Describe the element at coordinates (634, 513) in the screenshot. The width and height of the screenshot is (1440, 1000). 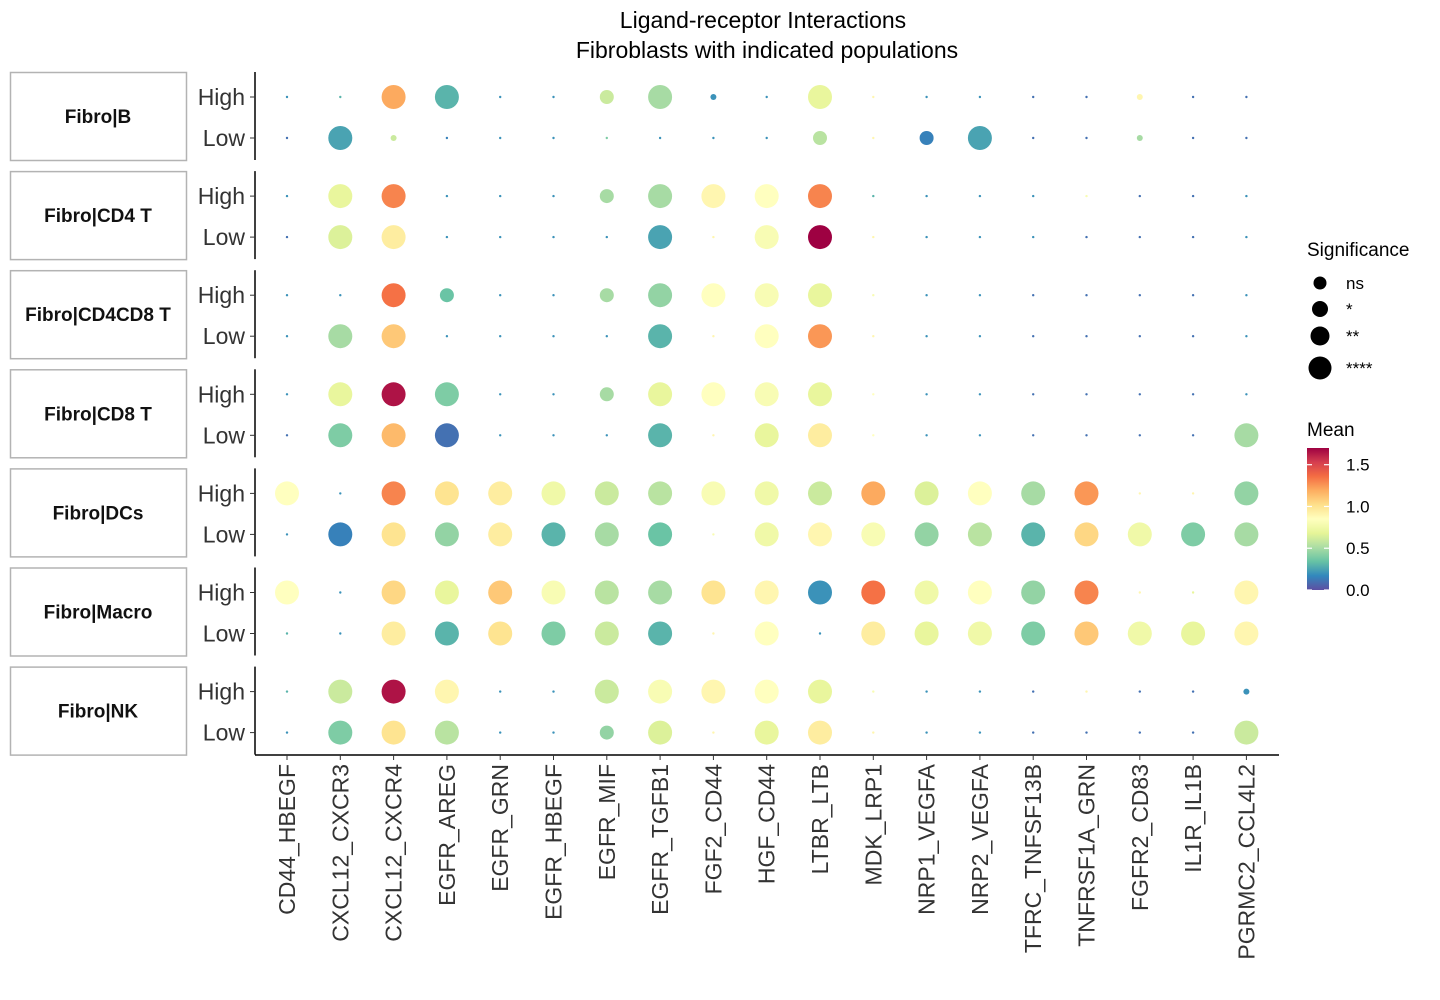
I see `facet-5: Fibro|DCs High Low` at that location.